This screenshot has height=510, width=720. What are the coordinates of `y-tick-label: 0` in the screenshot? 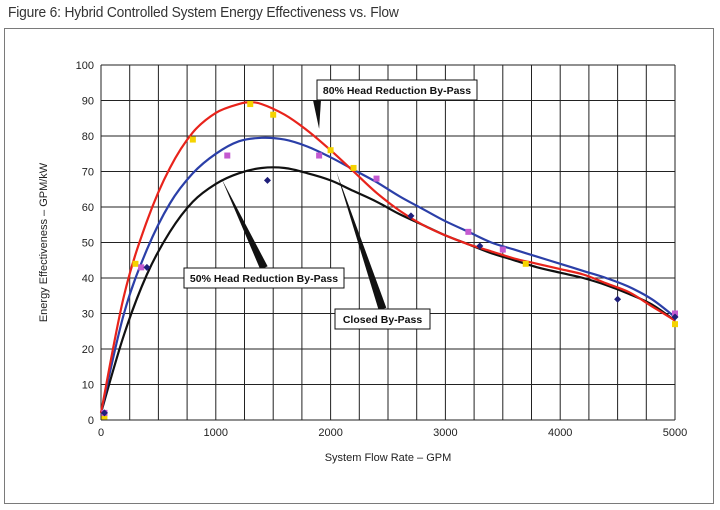 It's located at (91, 421).